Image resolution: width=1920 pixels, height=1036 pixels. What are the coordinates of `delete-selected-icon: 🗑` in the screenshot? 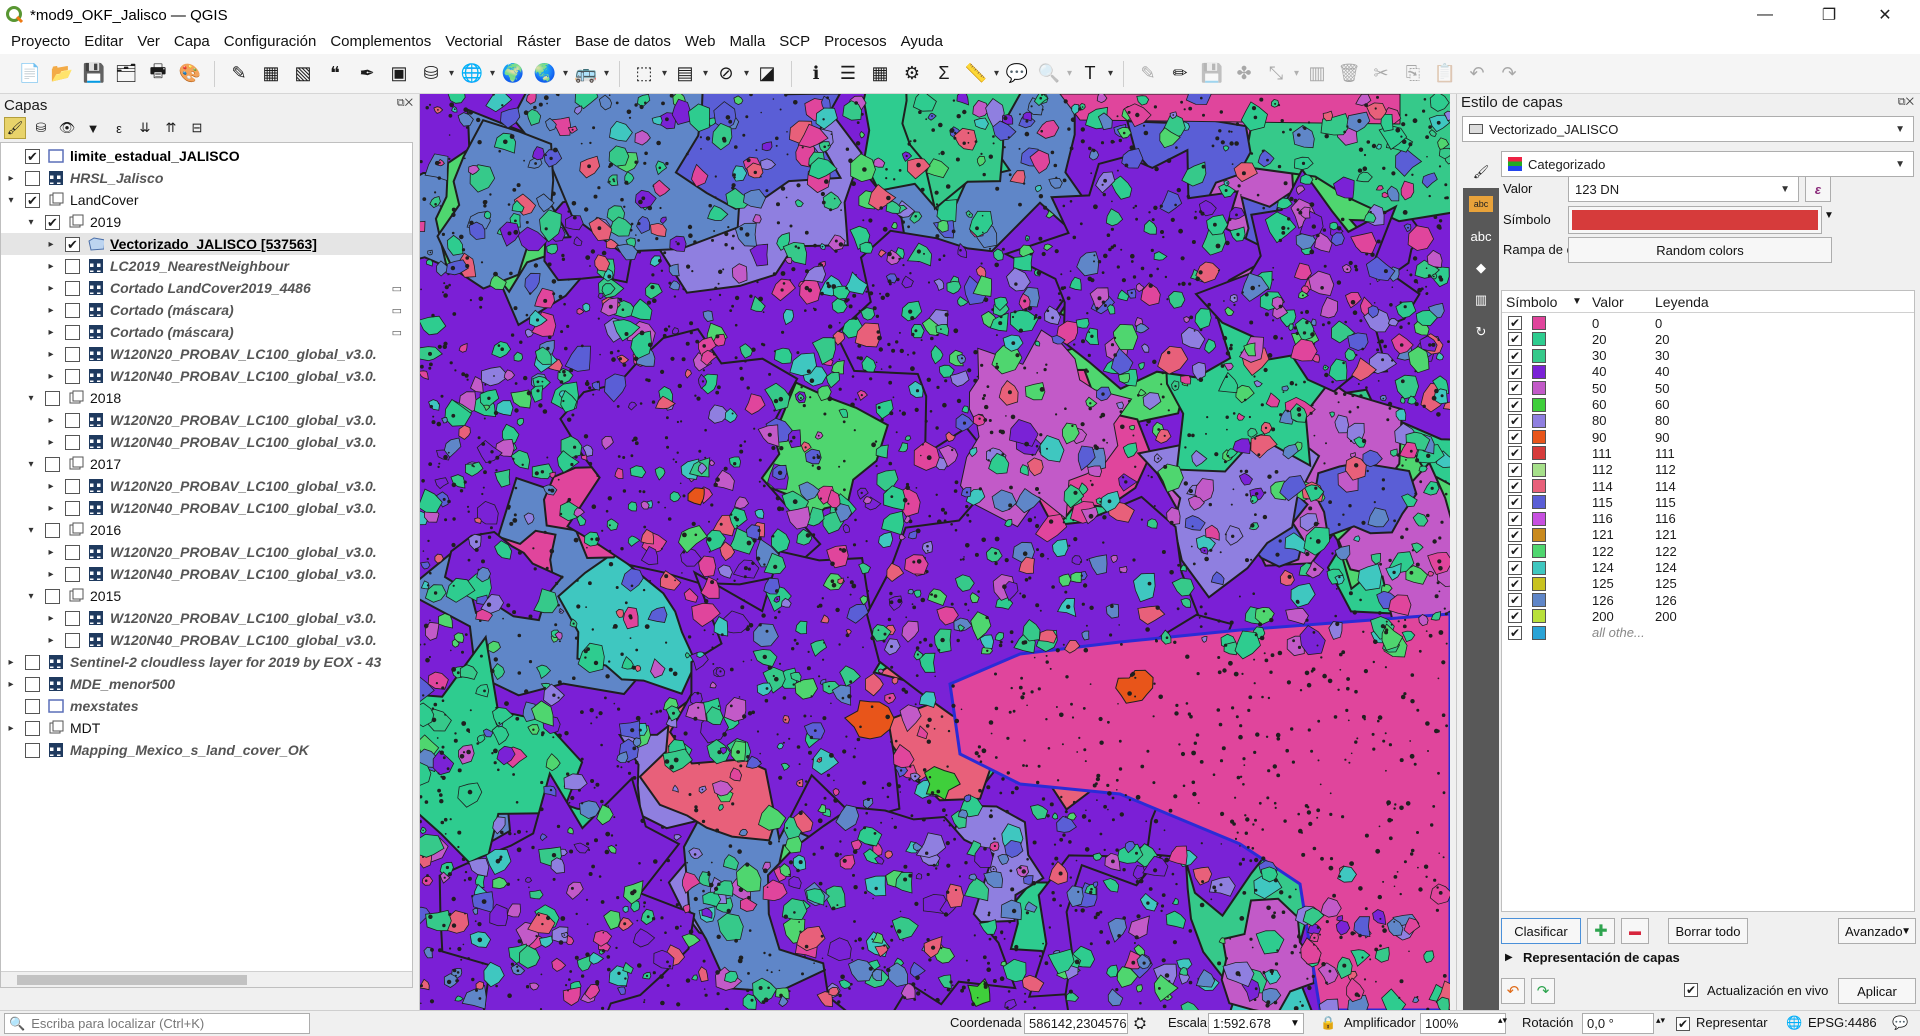 It's located at (1349, 73).